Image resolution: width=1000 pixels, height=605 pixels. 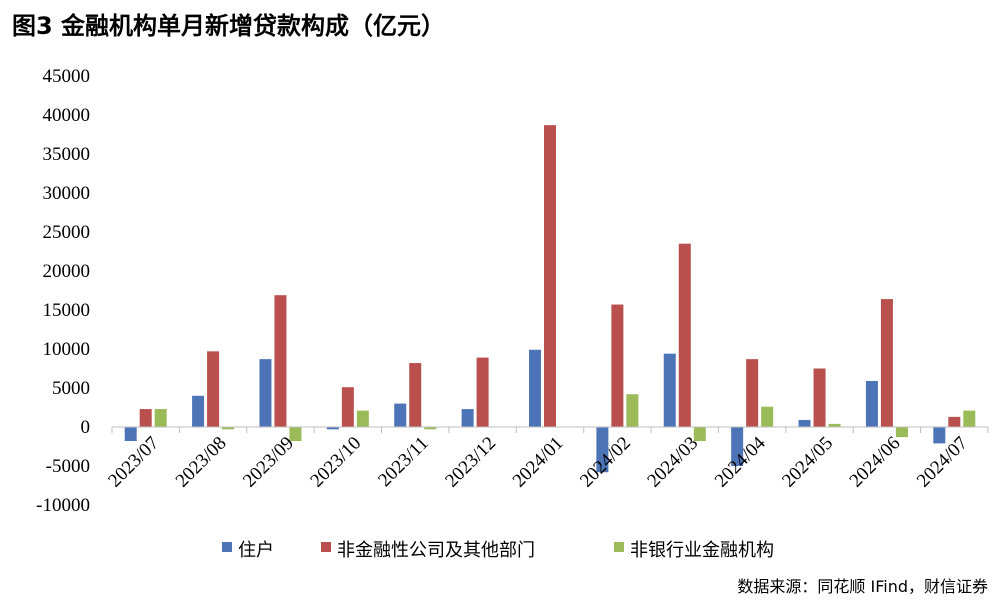 What do you see at coordinates (67, 115) in the screenshot?
I see `y-tick-label: 40000` at bounding box center [67, 115].